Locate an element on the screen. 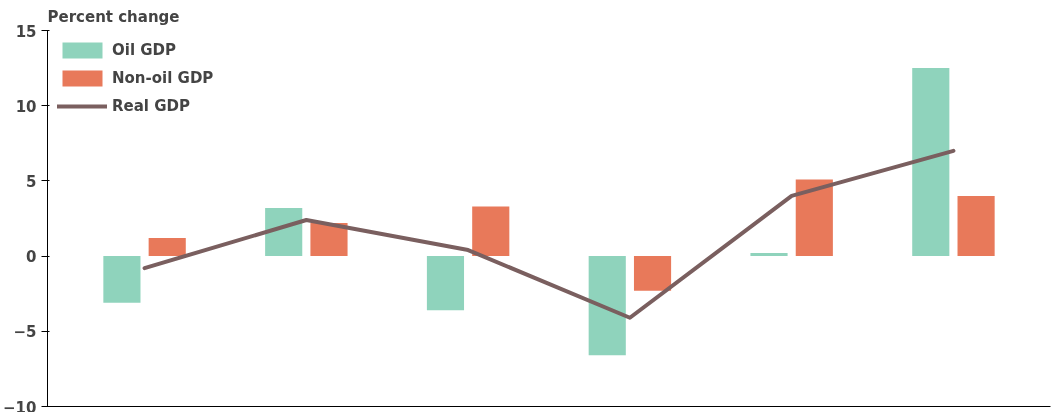 This screenshot has width=1061, height=418. y-axis-title: Percent change is located at coordinates (113, 16).